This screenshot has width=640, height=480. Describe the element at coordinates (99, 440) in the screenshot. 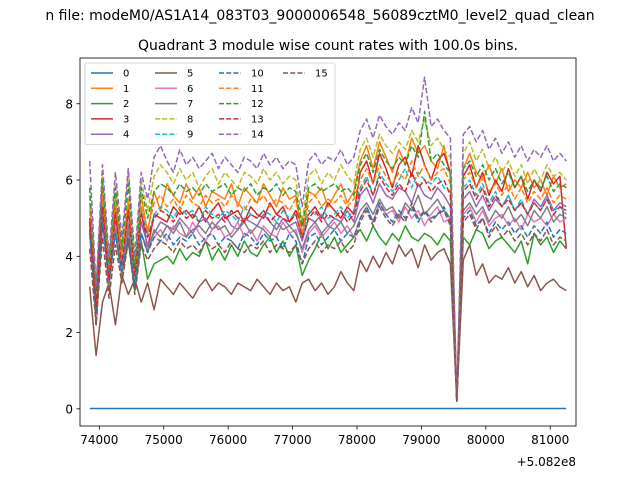

I see `x-tick-label-0: 74000` at that location.